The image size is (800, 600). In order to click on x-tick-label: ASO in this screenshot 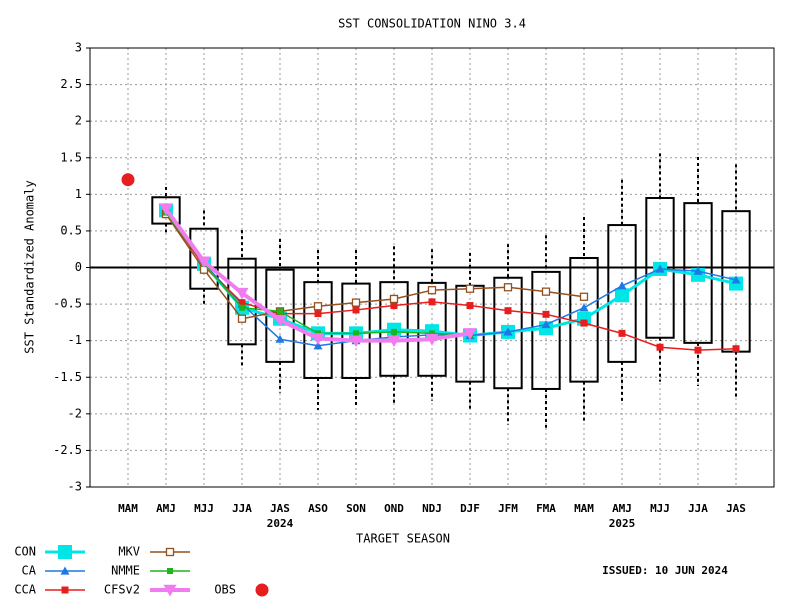, I will do `click(318, 508)`.